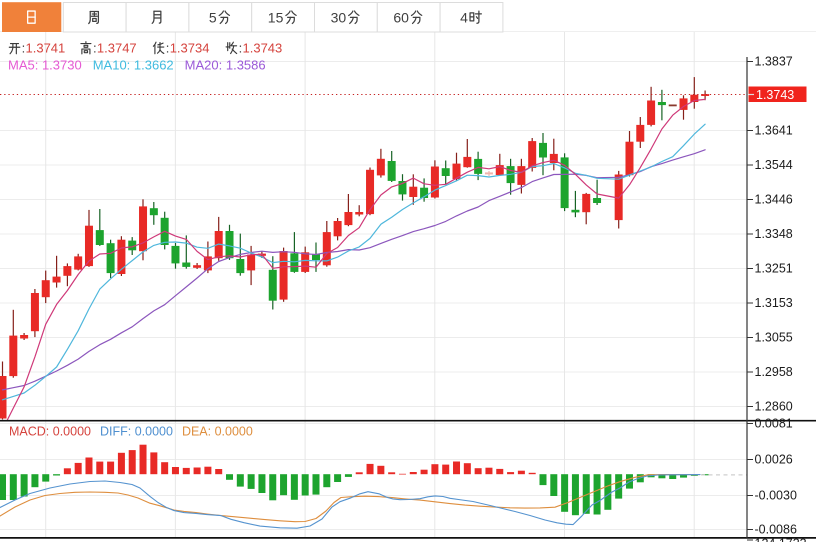 This screenshot has width=816, height=542. What do you see at coordinates (774, 407) in the screenshot?
I see `svg-text: 1.2860` at bounding box center [774, 407].